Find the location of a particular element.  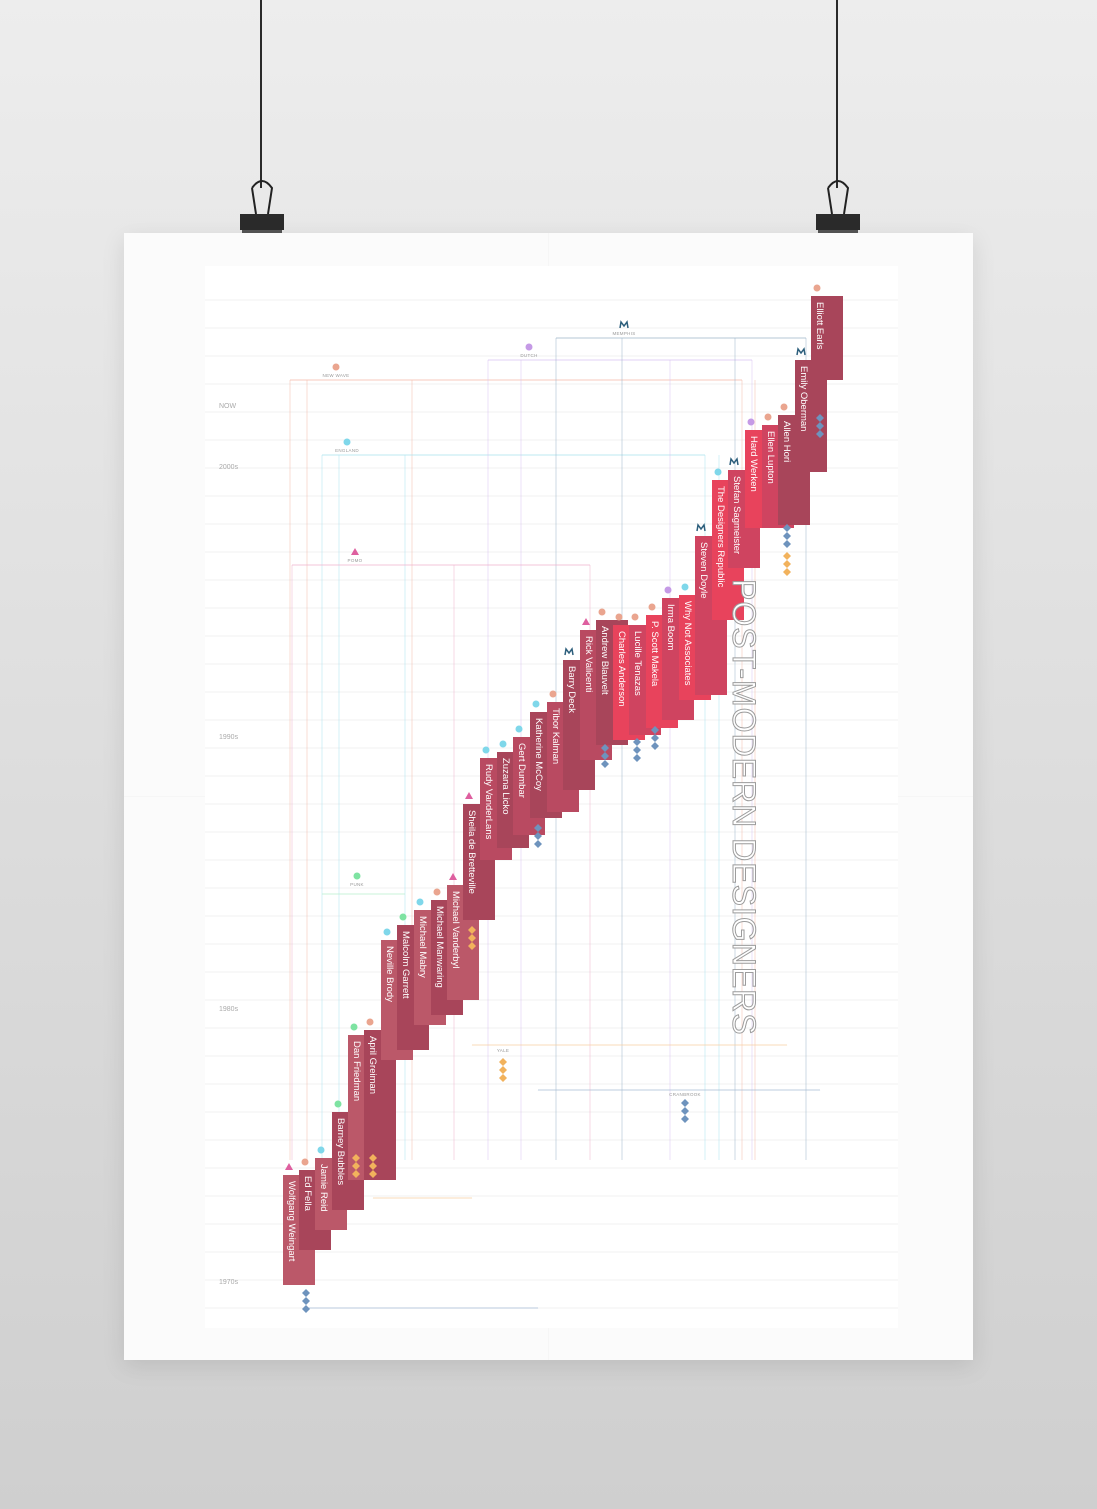

movement-label-yale: YALE is located at coordinates (503, 1050).